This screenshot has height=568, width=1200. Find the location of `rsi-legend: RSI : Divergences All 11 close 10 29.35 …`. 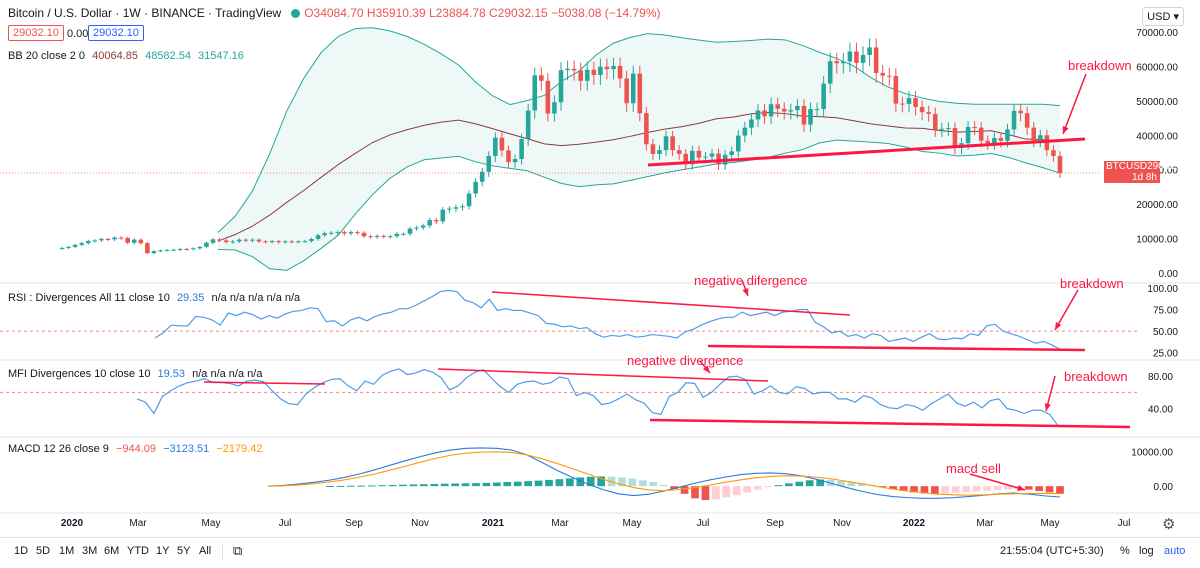

rsi-legend: RSI : Divergences All 11 close 10 29.35 … is located at coordinates (156, 298).